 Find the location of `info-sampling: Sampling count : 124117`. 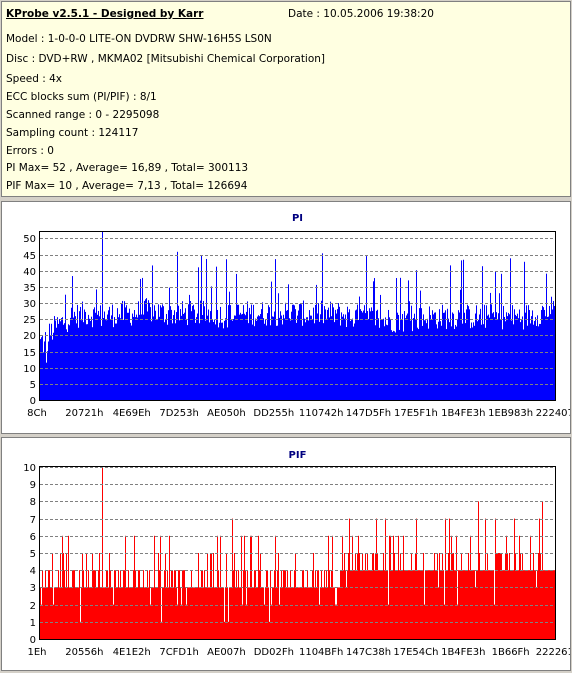

info-sampling: Sampling count : 124117 is located at coordinates (72, 133).